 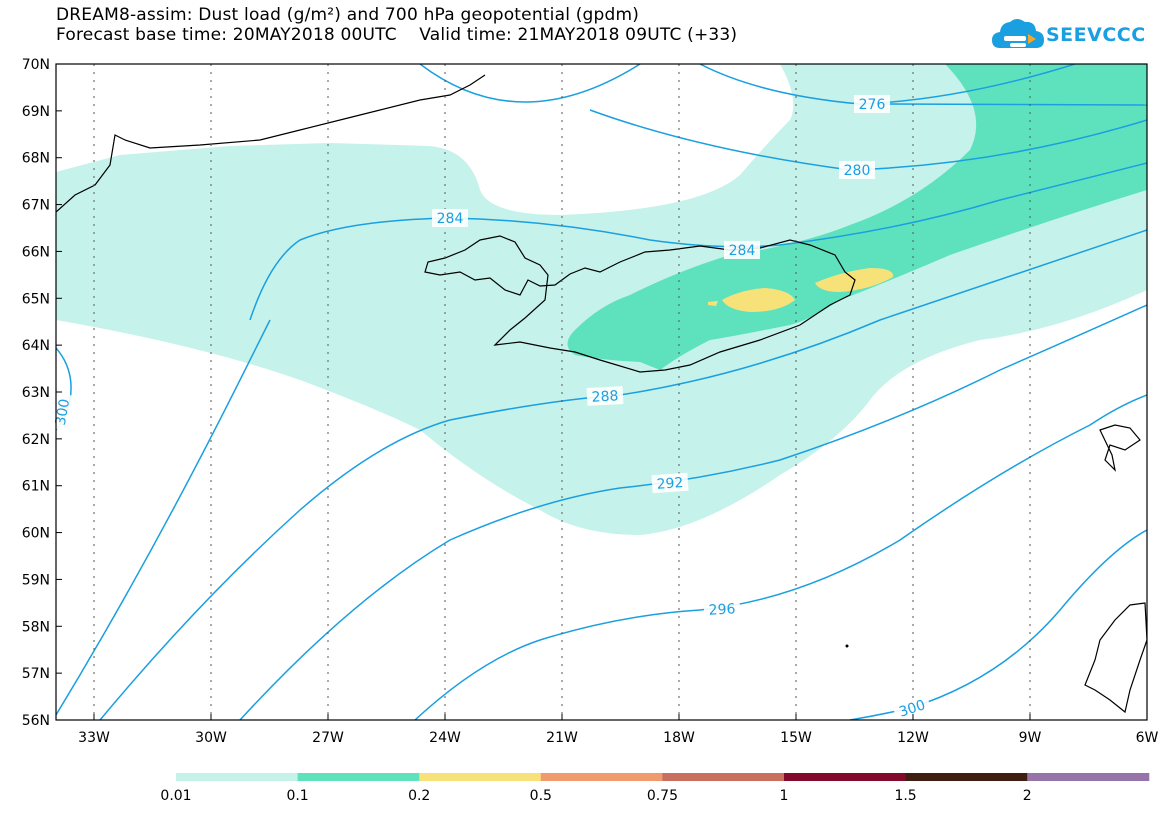 What do you see at coordinates (36, 252) in the screenshot?
I see `lat-label: 66N` at bounding box center [36, 252].